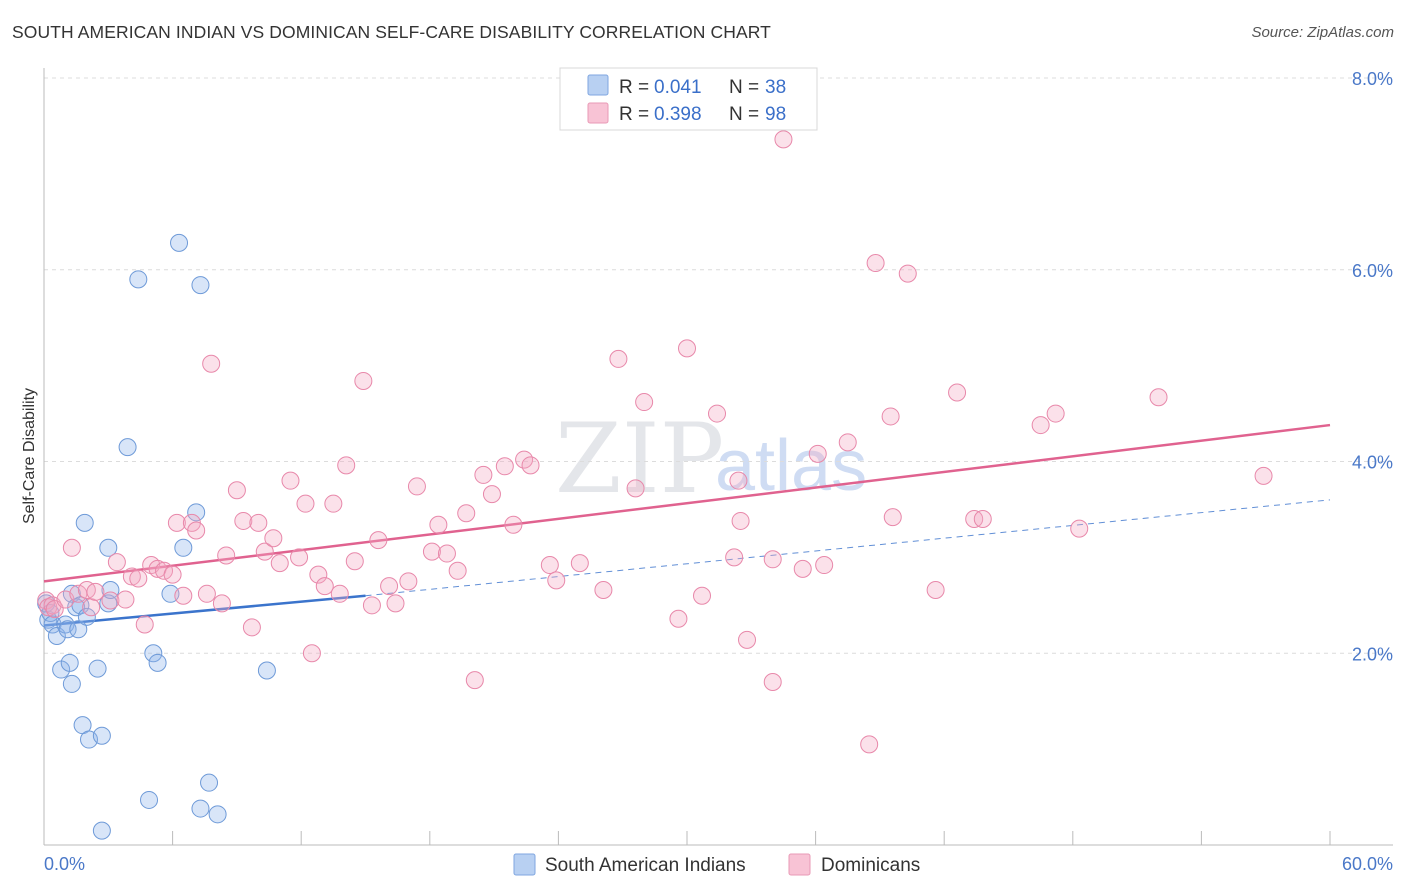 This screenshot has width=1406, height=892. Describe the element at coordinates (1372, 271) in the screenshot. I see `y-tick-label-6: 6.0%` at that location.